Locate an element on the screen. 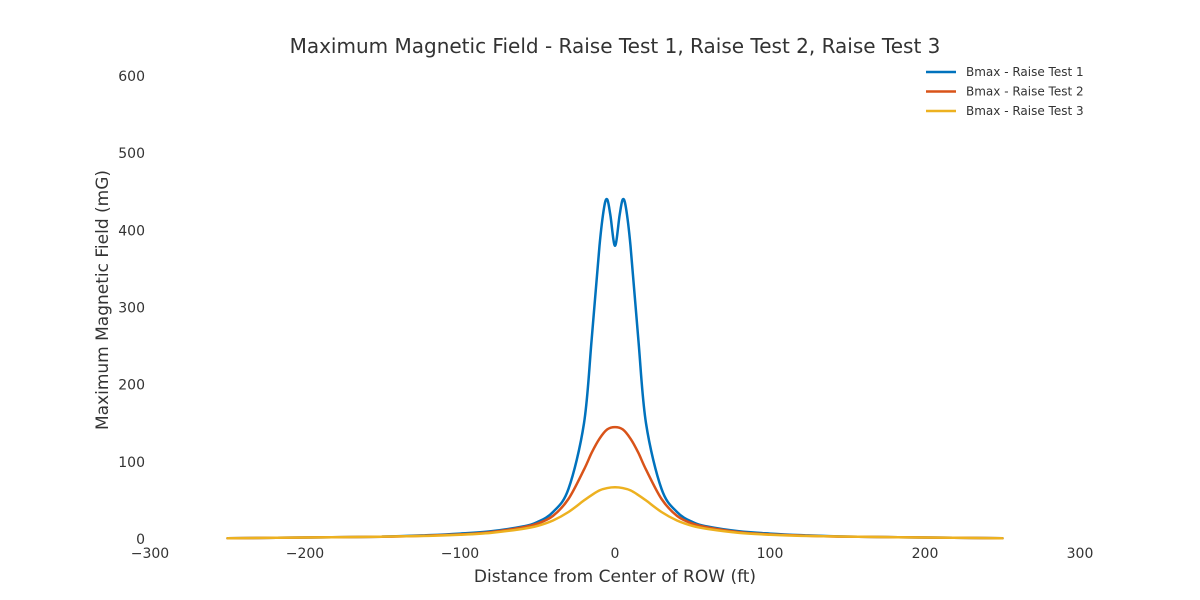 This screenshot has width=1200, height=600. legend-item-2: Bmax - Raise Test 2 is located at coordinates (1005, 92).